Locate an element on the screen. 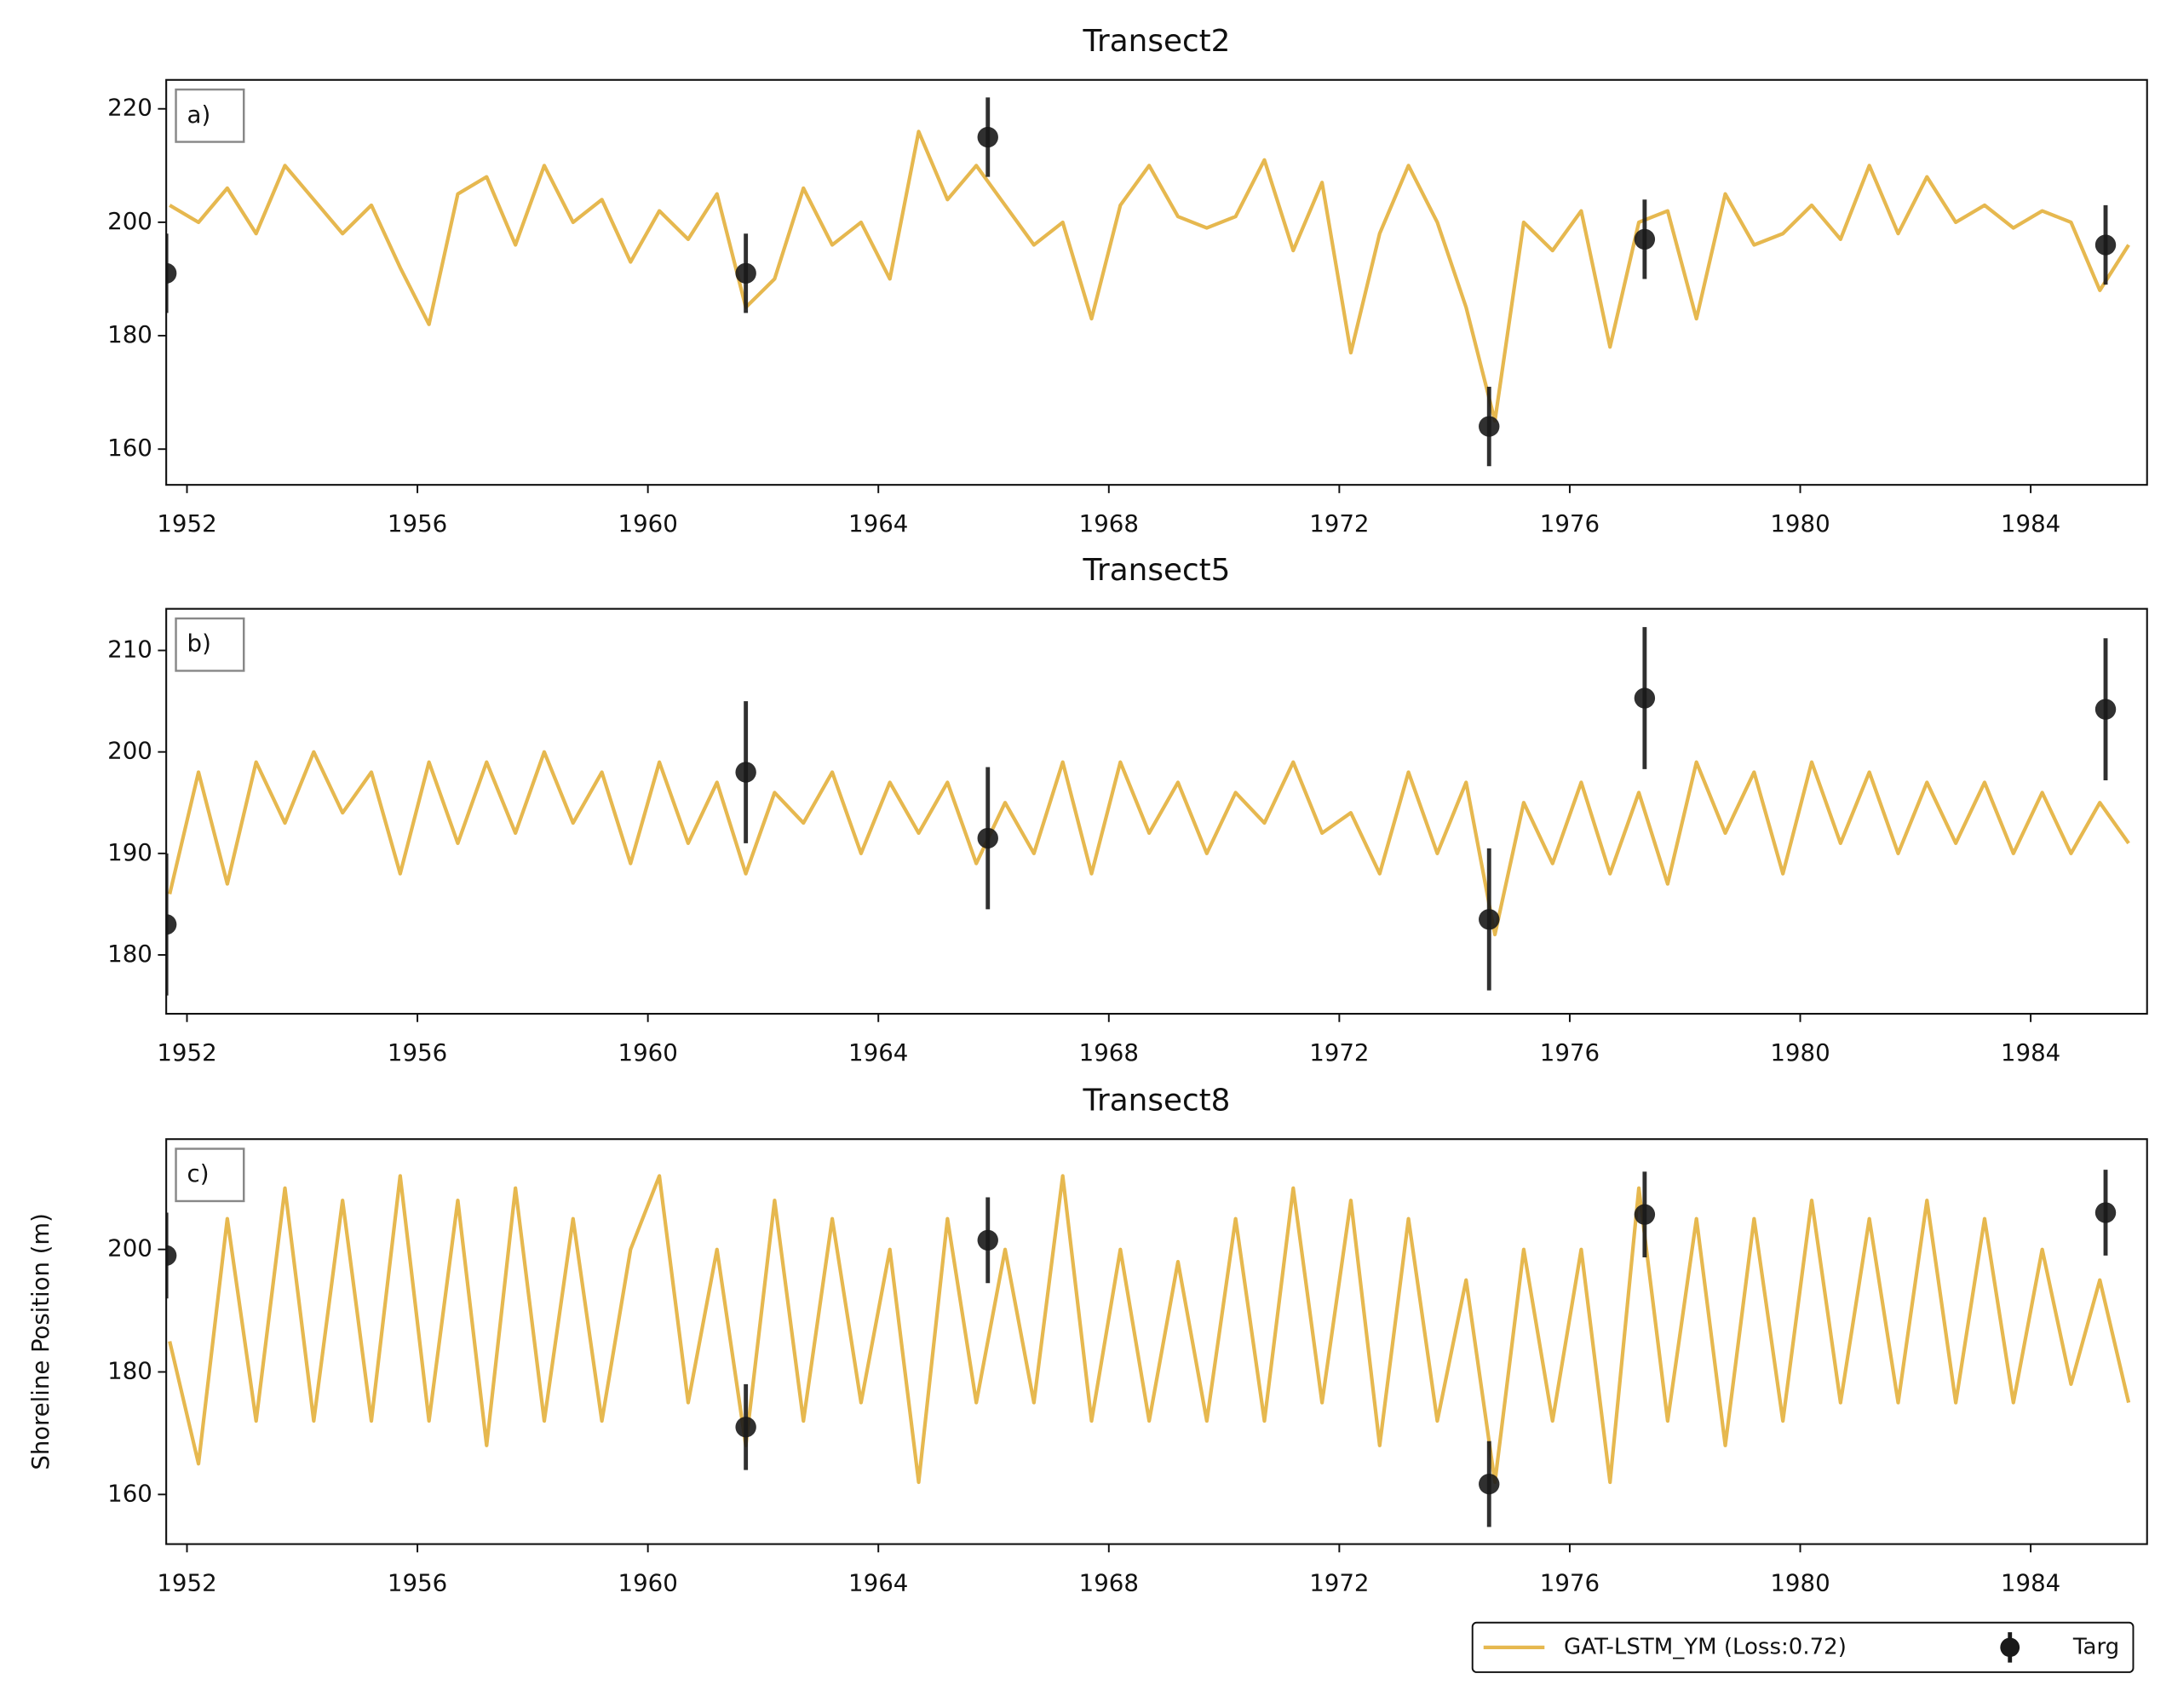  legend-box is located at coordinates (1803, 1647).